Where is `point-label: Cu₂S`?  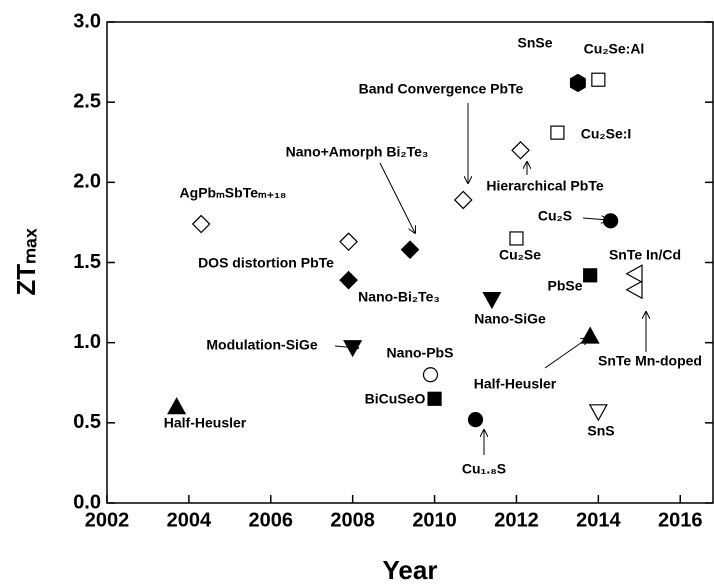
point-label: Cu₂S is located at coordinates (555, 216).